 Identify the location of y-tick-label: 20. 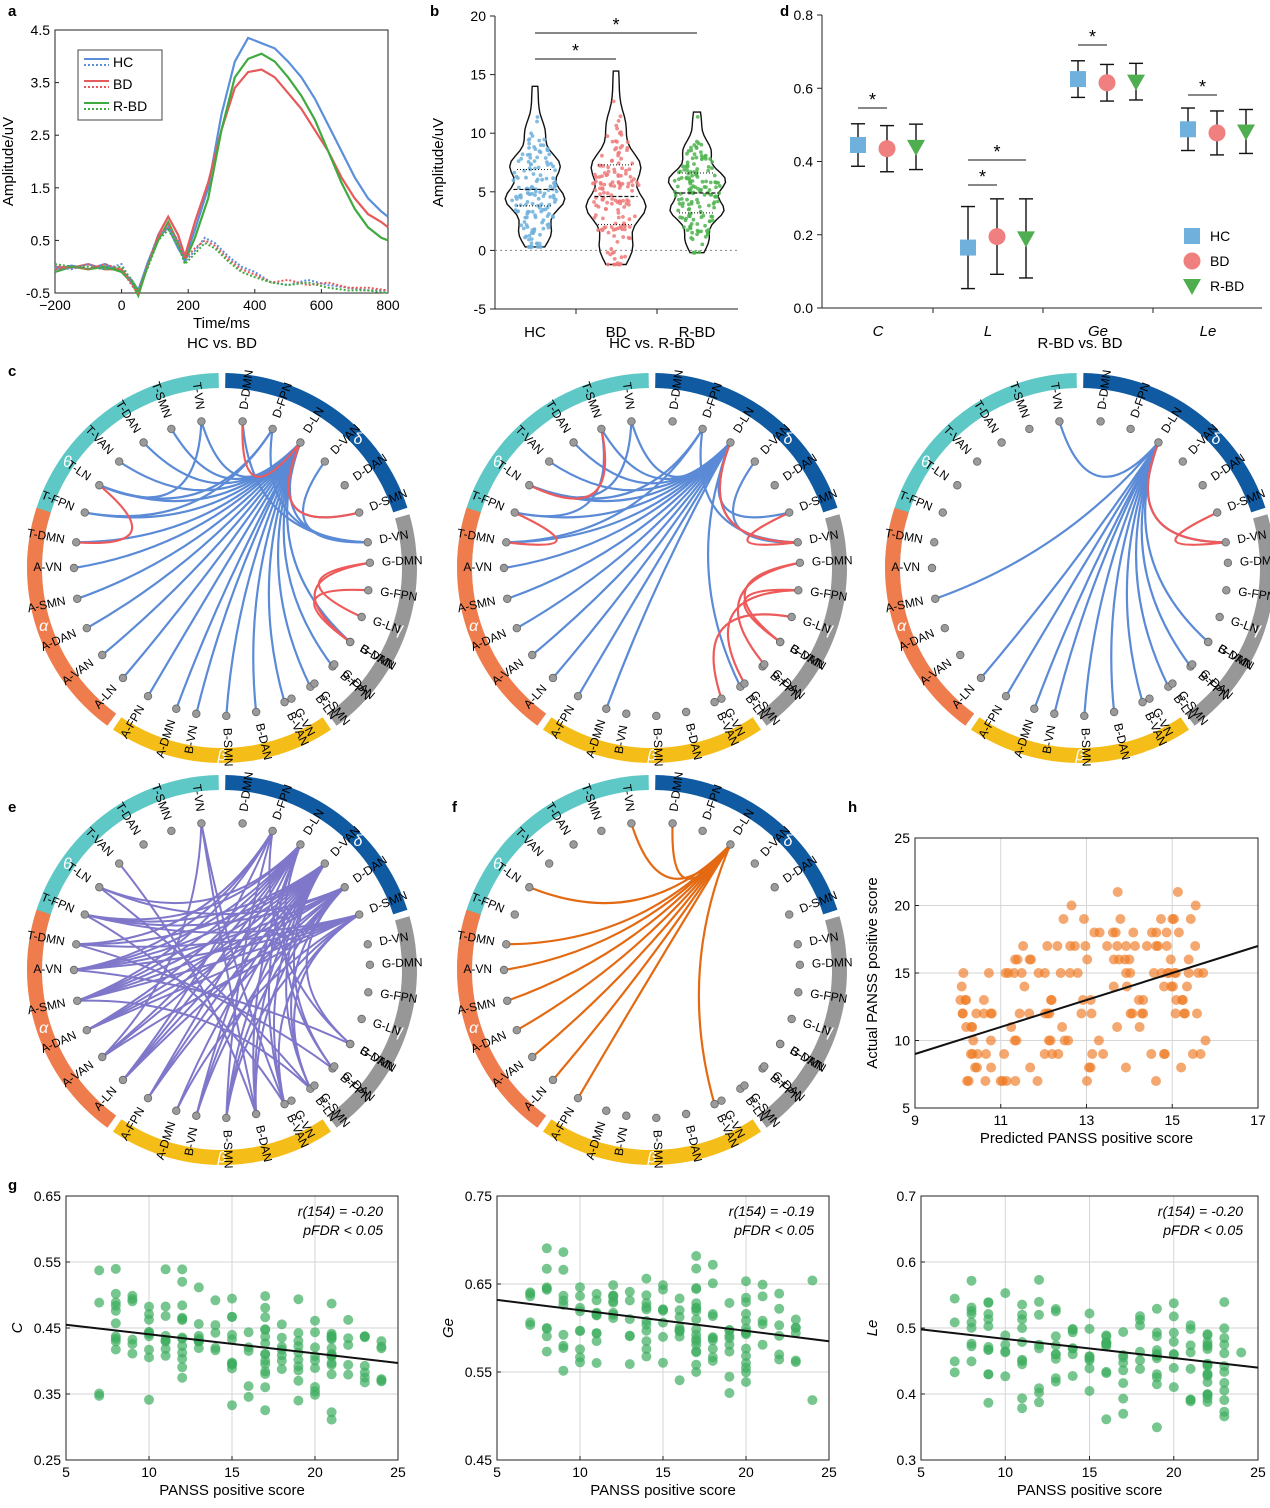
(478, 16).